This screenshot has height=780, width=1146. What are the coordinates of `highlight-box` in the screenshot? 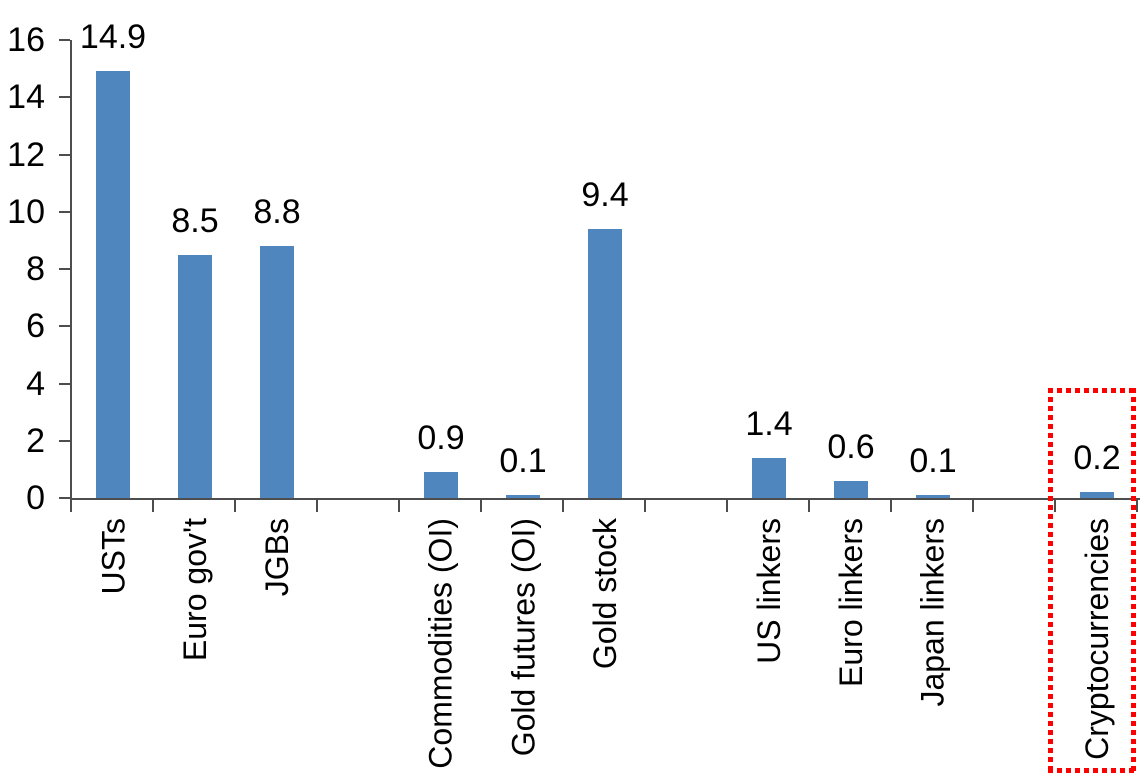 It's located at (1092, 580).